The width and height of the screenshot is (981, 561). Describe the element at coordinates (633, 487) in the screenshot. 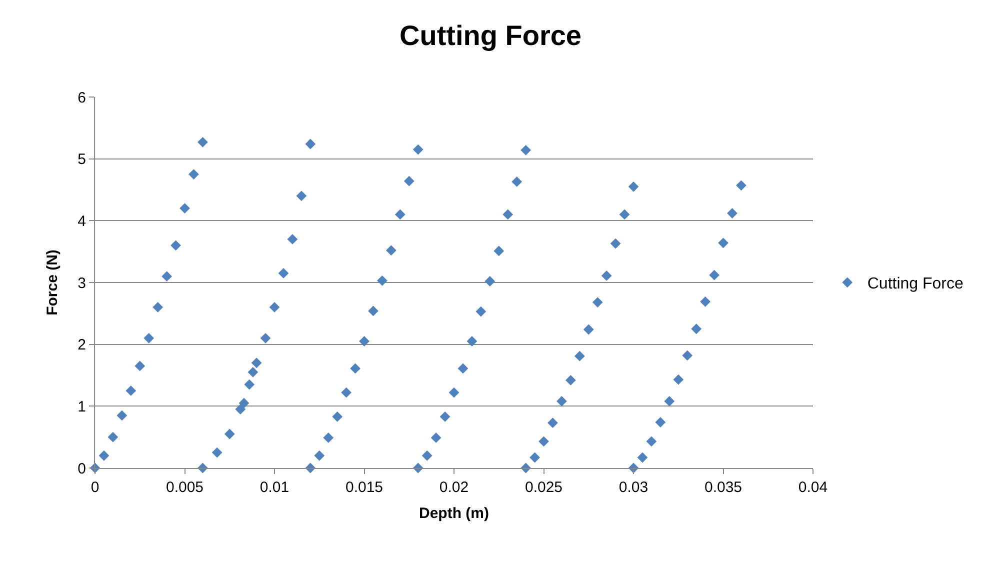

I see `x-tick-label: 0.03` at that location.